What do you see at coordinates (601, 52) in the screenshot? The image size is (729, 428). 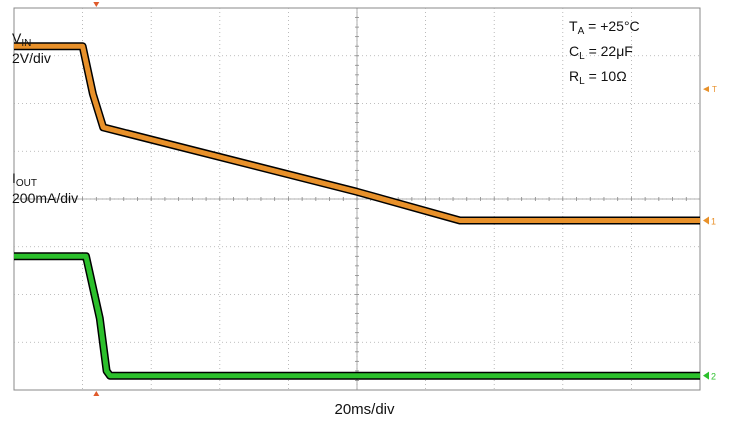 I see `condition-cl: CL = 22μF` at bounding box center [601, 52].